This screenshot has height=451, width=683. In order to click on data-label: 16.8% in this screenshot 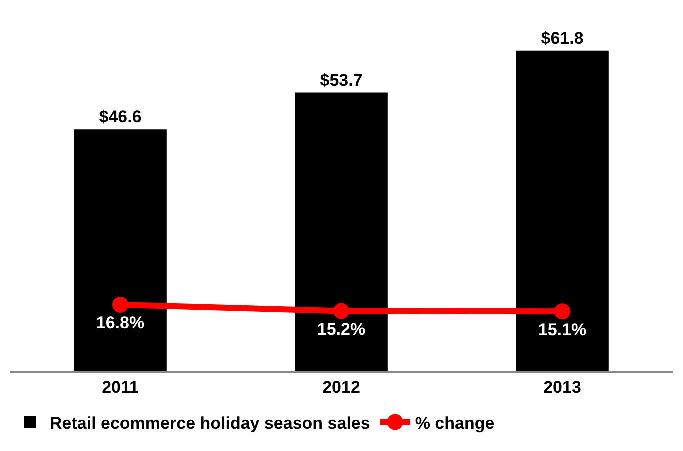, I will do `click(120, 323)`.